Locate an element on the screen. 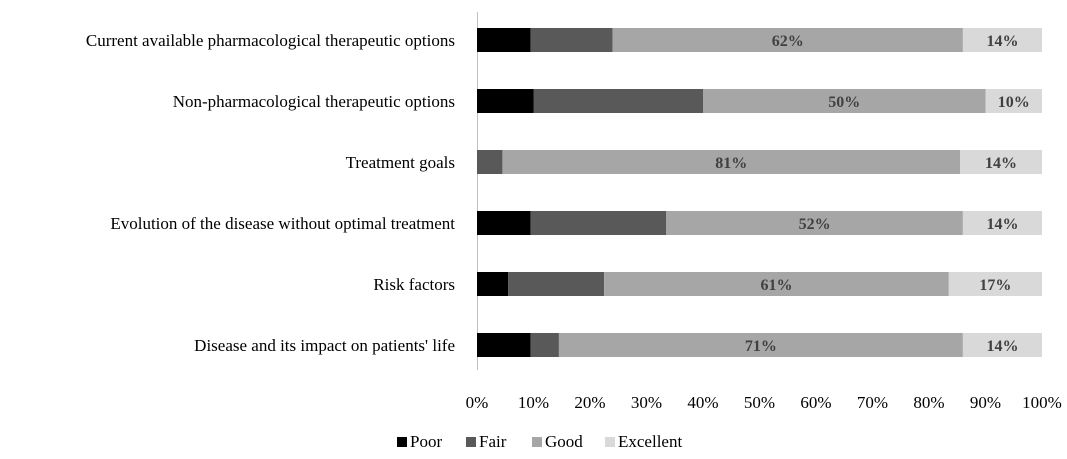 Image resolution: width=1067 pixels, height=459 pixels. data-label-excellent-5: 17% is located at coordinates (995, 285).